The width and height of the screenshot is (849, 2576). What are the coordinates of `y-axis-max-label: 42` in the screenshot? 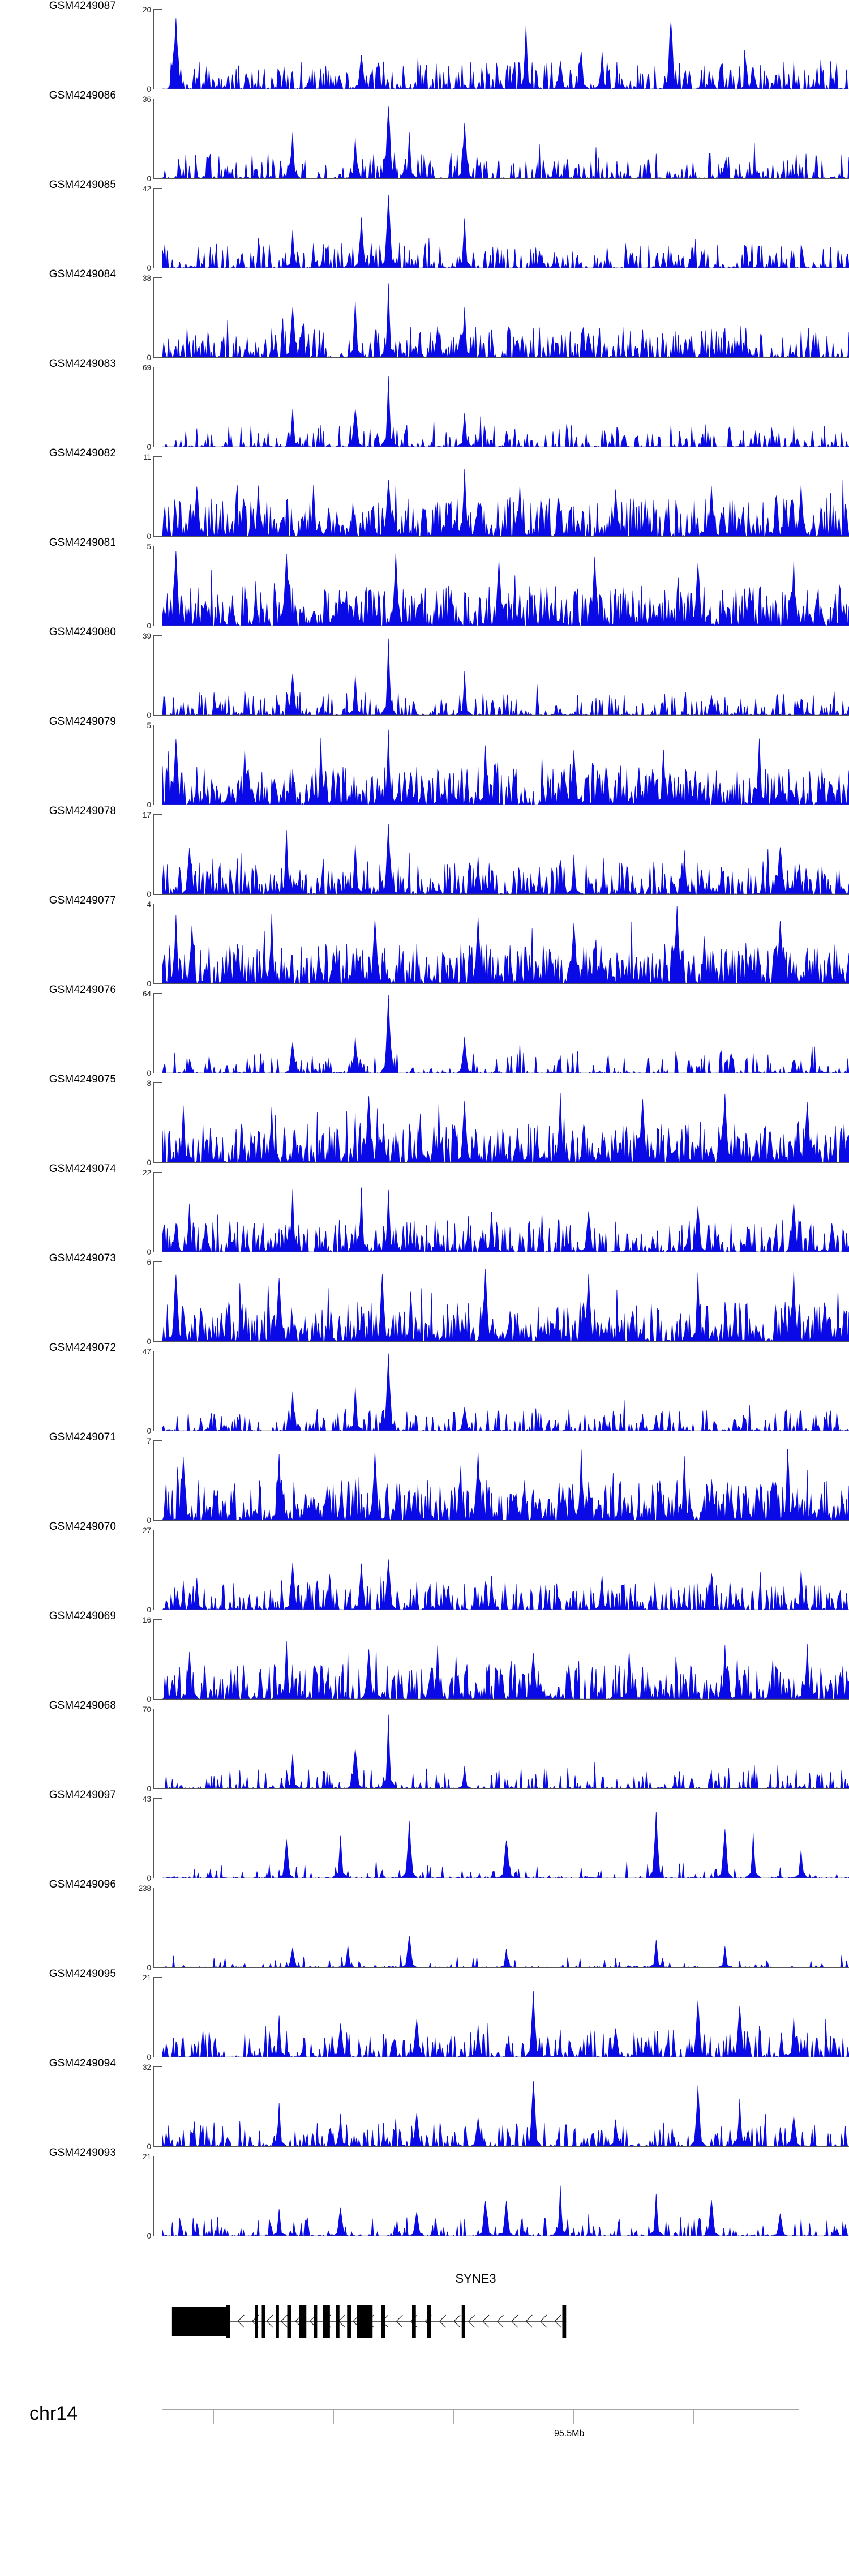 It's located at (146, 189).